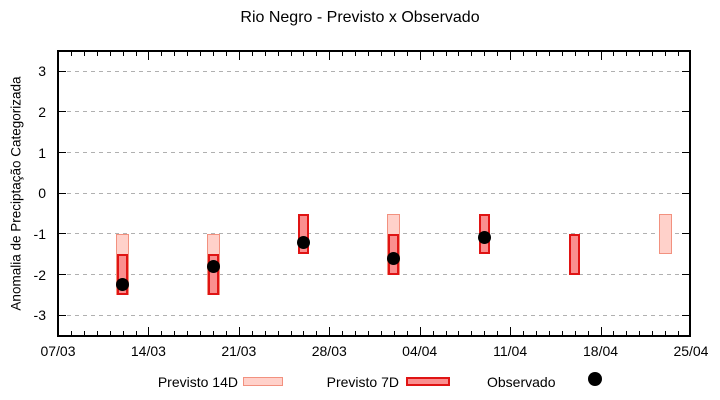 The image size is (720, 400). I want to click on legend-label-previsto-7d: Previsto 7D, so click(362, 382).